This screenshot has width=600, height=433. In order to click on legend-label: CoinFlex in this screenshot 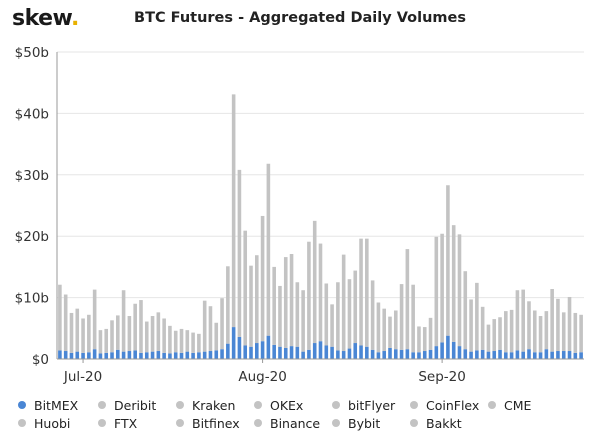, I will do `click(453, 405)`.